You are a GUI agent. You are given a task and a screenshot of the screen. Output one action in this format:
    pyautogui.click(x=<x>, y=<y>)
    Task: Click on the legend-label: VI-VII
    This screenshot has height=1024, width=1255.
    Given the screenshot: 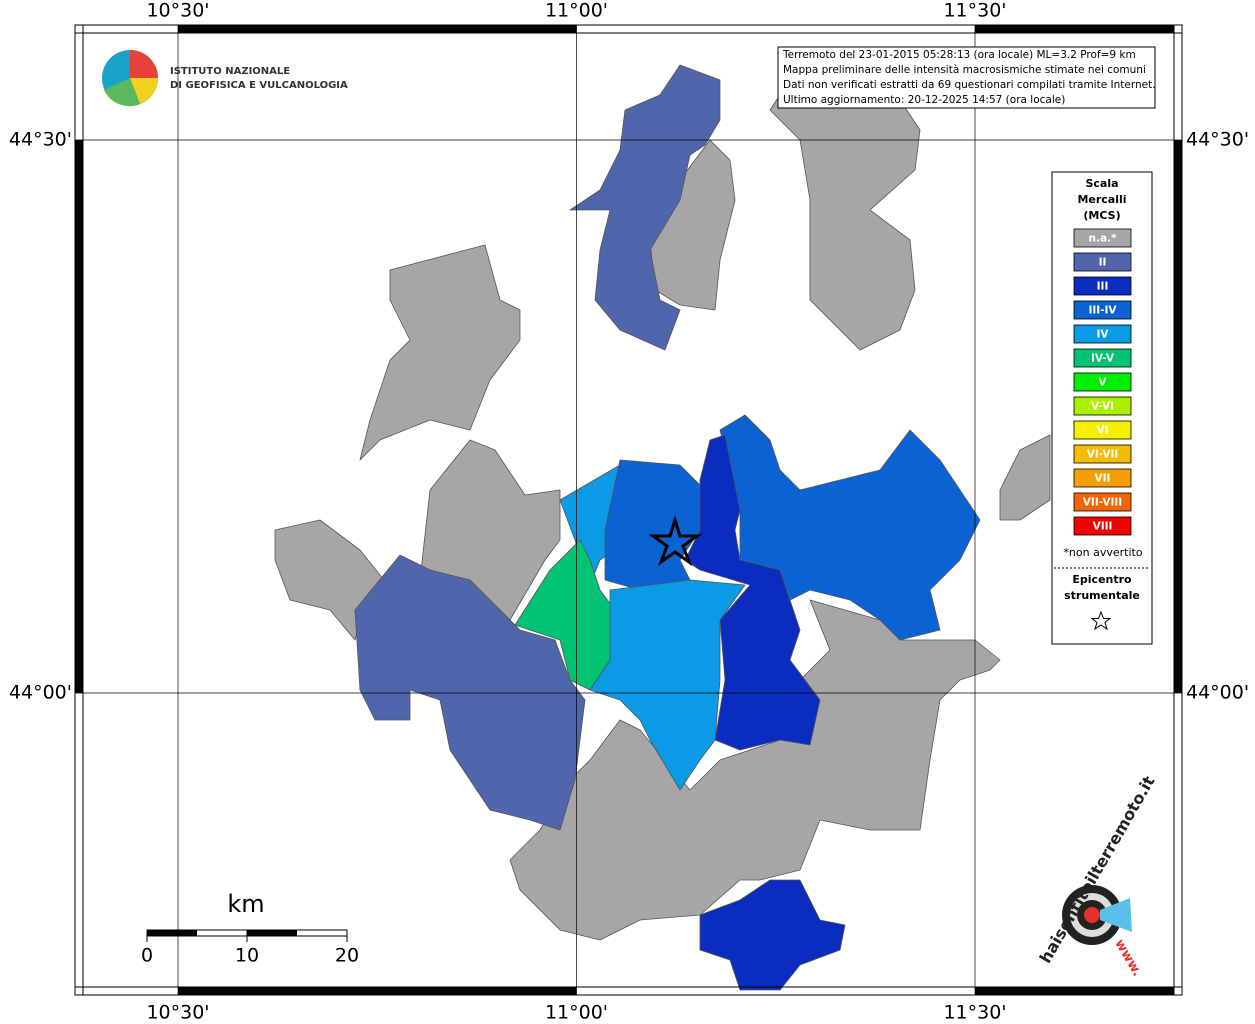 What is the action you would take?
    pyautogui.click(x=1103, y=455)
    